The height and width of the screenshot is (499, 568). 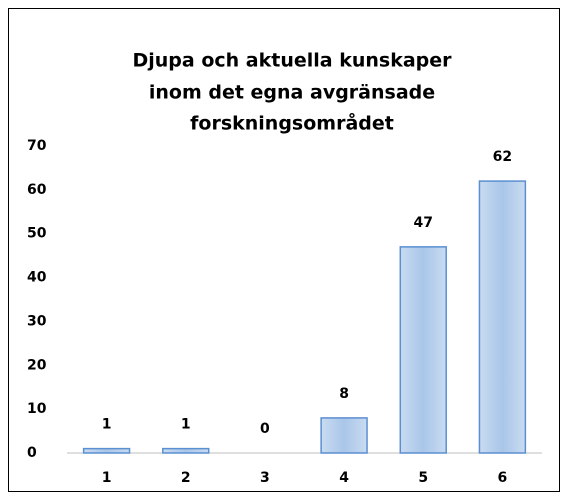 I want to click on y-tick-label: 70, so click(x=37, y=146).